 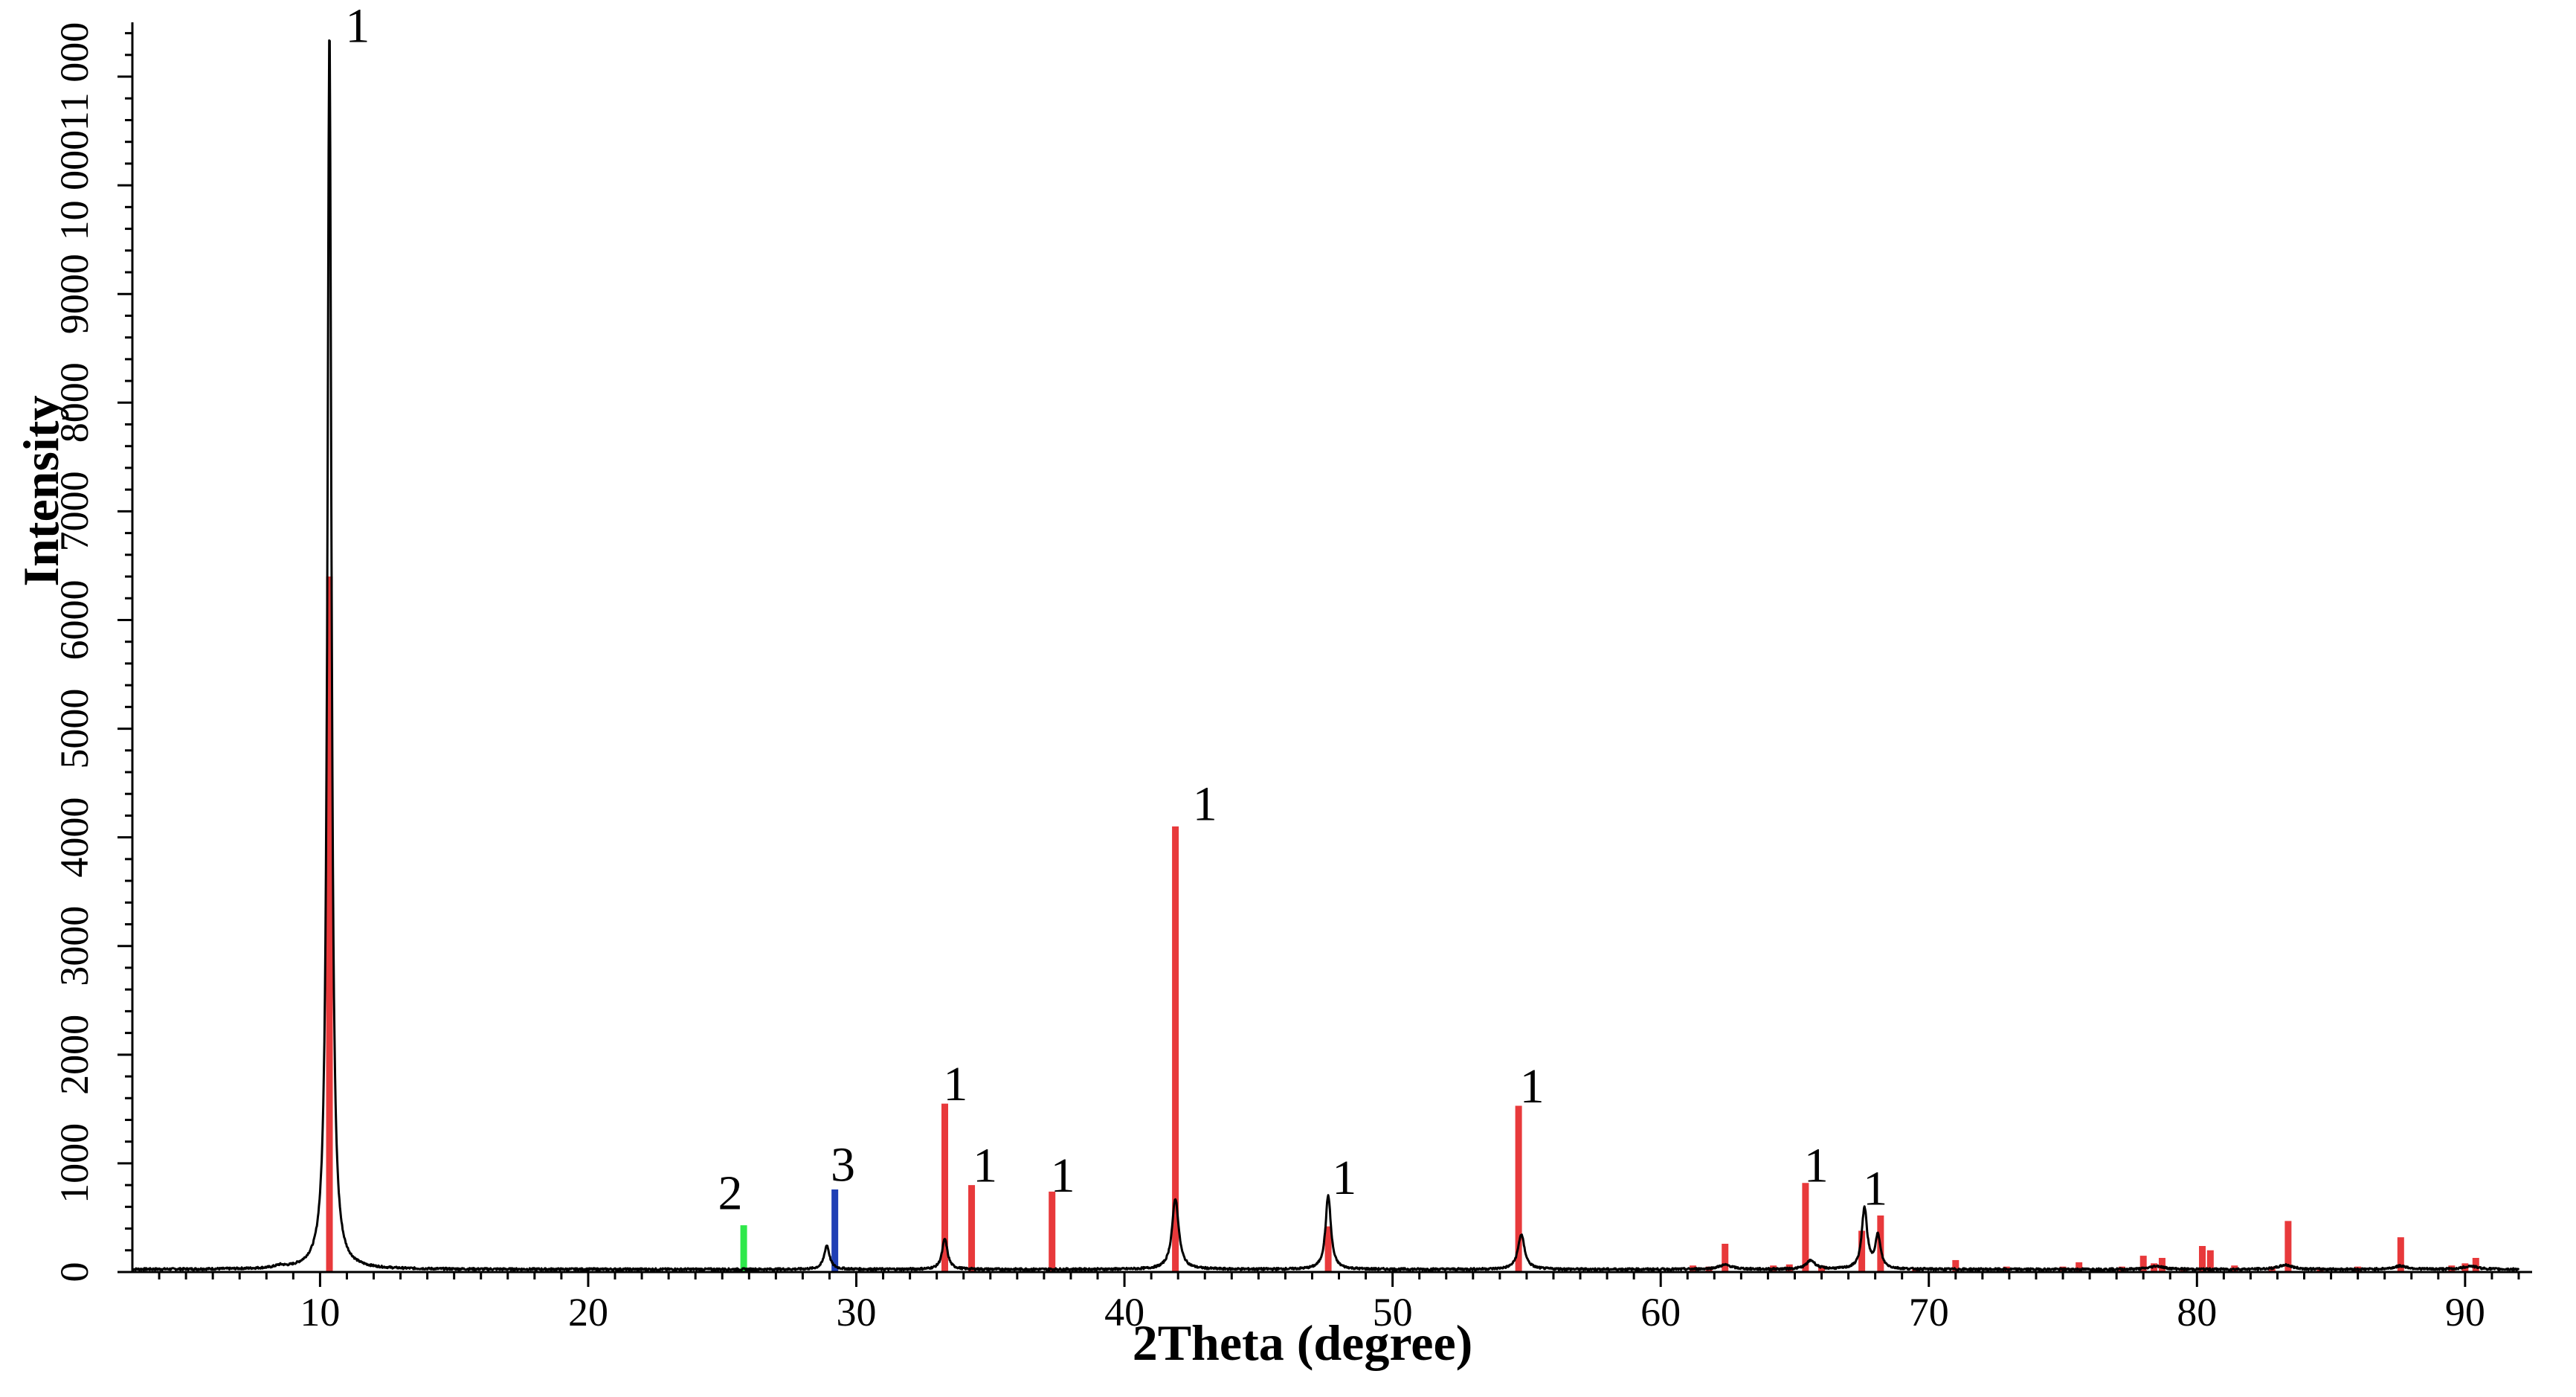 I want to click on x-tick-label: 60, so click(x=1660, y=1312).